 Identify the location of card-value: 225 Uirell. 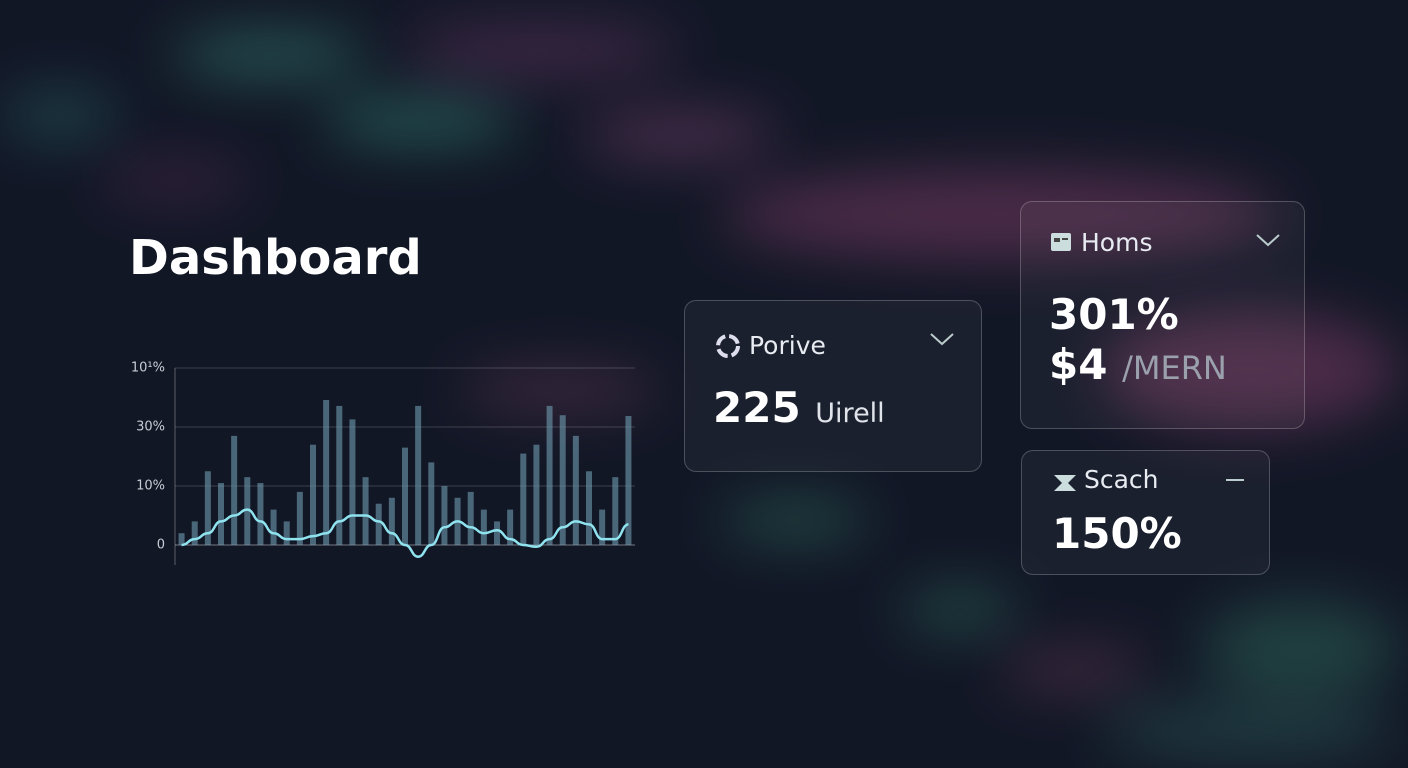
(799, 407).